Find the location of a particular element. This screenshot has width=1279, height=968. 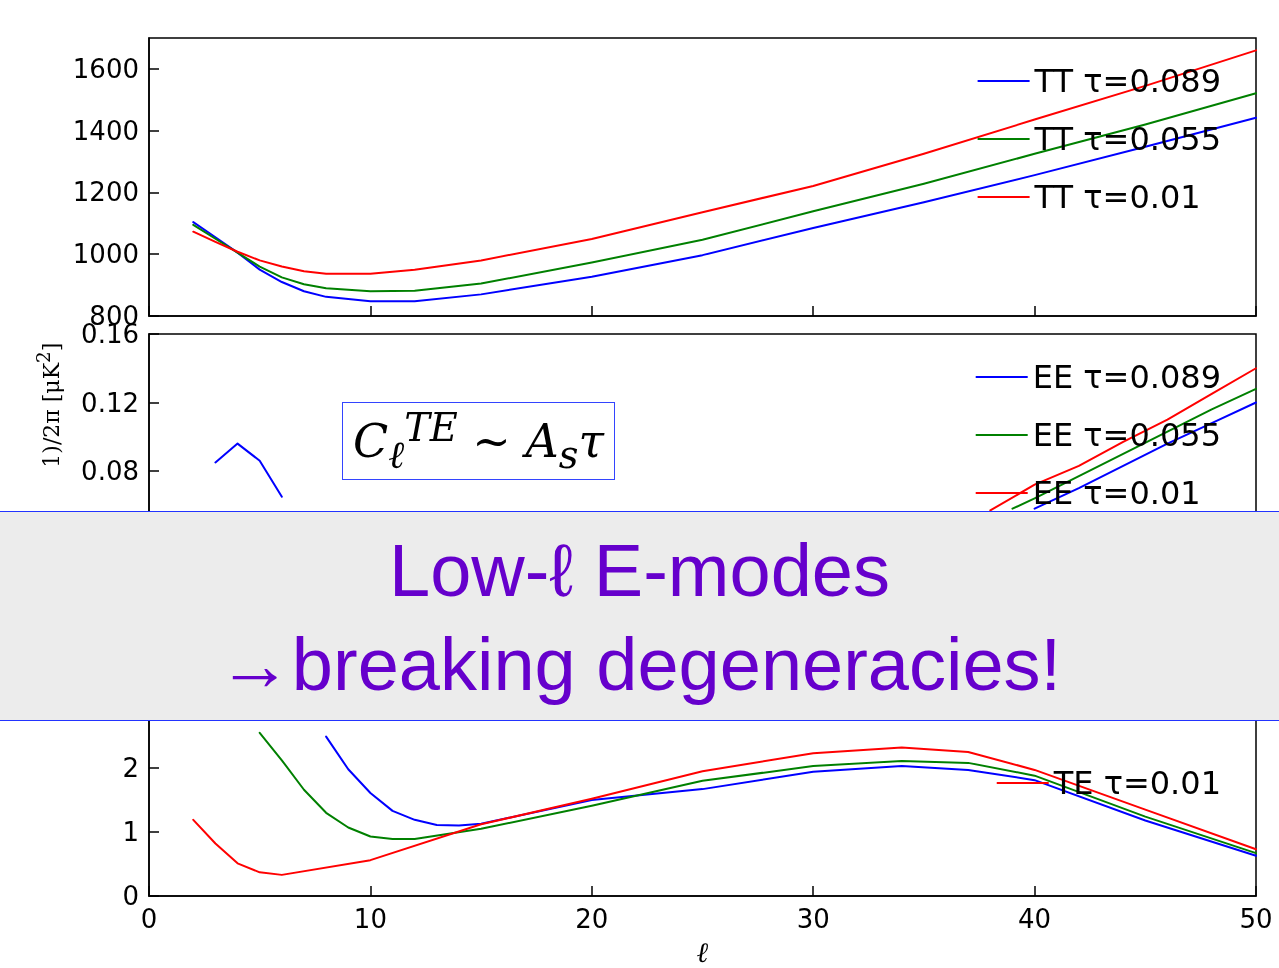

x-tick-label: 10 is located at coordinates (370, 919).